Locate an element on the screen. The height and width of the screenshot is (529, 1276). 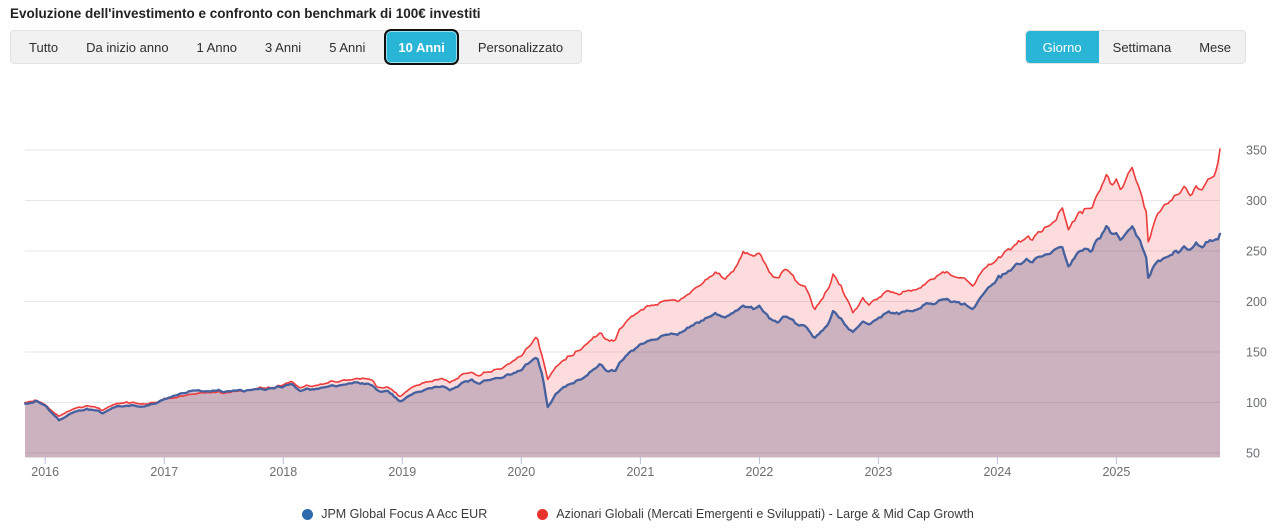
x-axis-label-2018: 2018 is located at coordinates (283, 472).